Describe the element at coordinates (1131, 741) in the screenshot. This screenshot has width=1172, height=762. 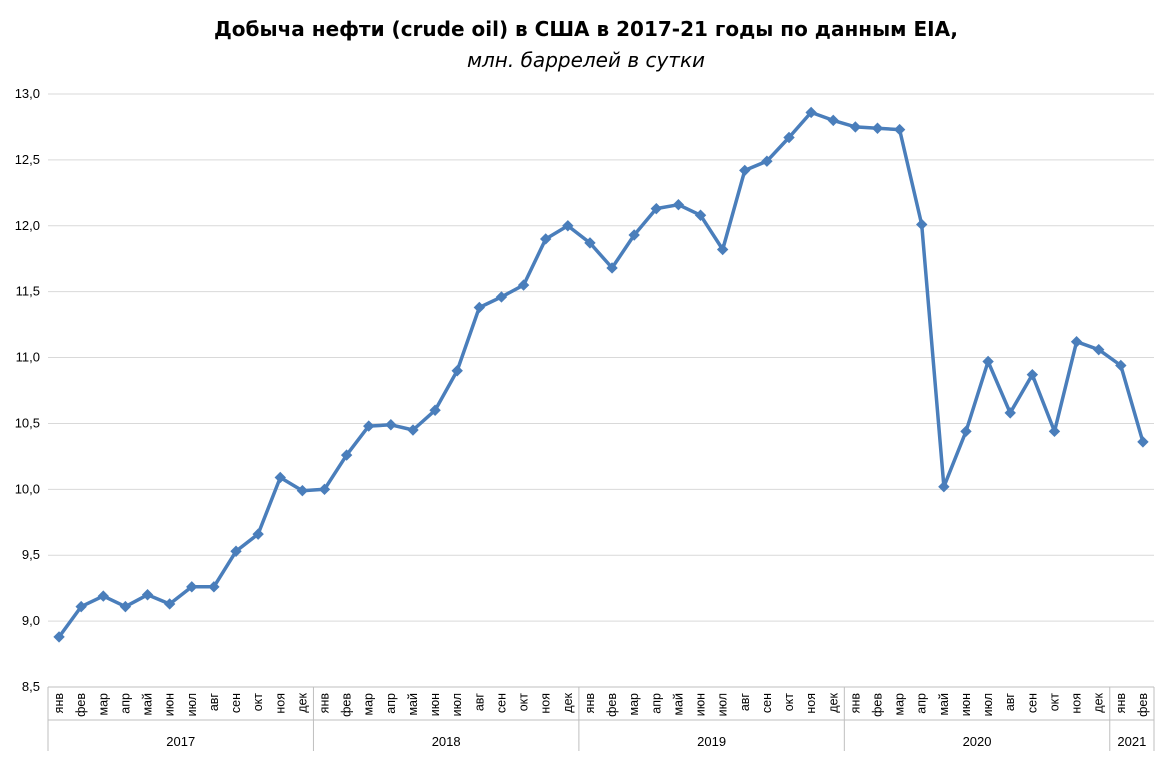
I see `year-label: 2021` at that location.